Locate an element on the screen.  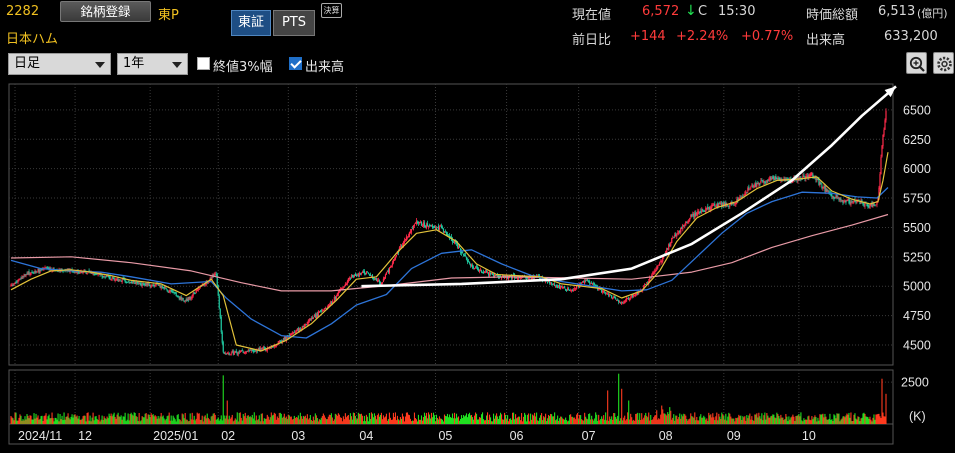
earnings-badge: 決算 is located at coordinates (331, 10).